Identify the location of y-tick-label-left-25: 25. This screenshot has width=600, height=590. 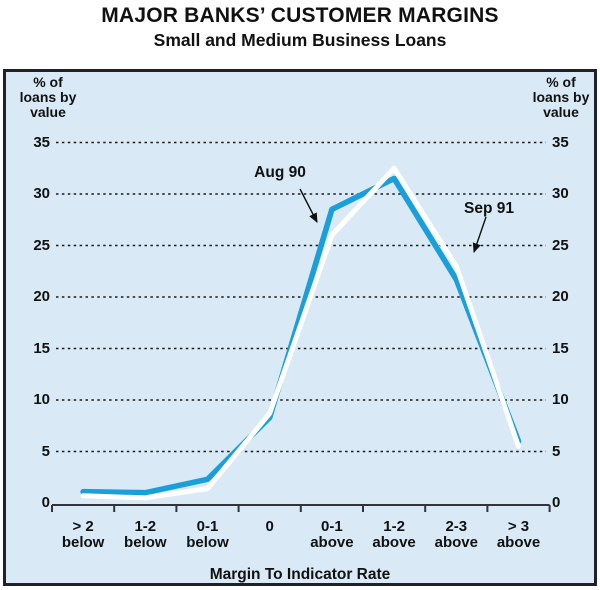
(41, 245).